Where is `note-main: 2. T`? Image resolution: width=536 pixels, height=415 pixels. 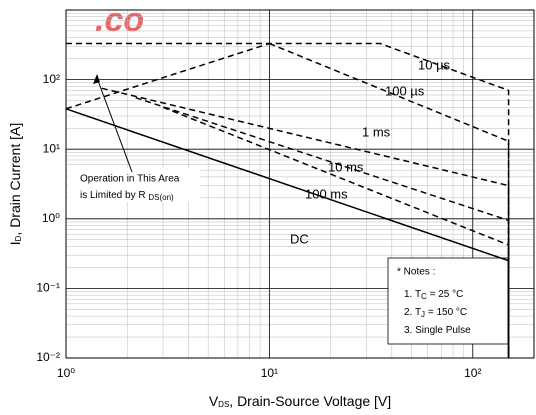
note-main: 2. T is located at coordinates (412, 312).